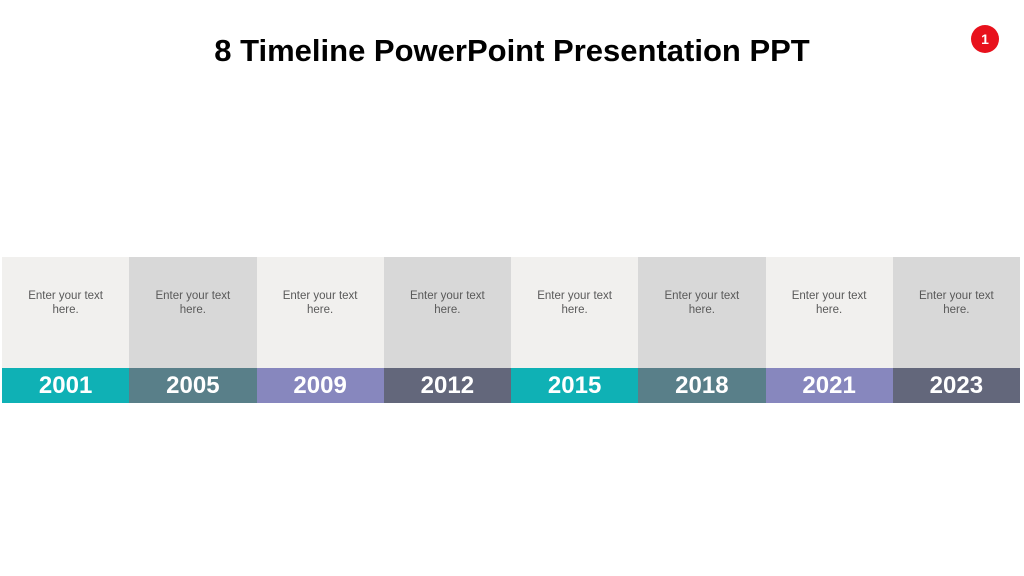 This screenshot has height=576, width=1024. What do you see at coordinates (320, 385) in the screenshot?
I see `timeline-year-label: 2009` at bounding box center [320, 385].